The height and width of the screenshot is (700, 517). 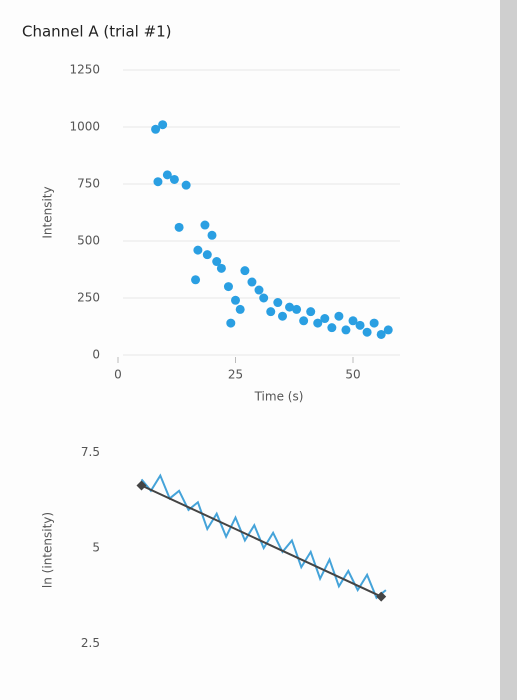 I want to click on y-axis-label: ln (intensity), so click(x=48, y=550).